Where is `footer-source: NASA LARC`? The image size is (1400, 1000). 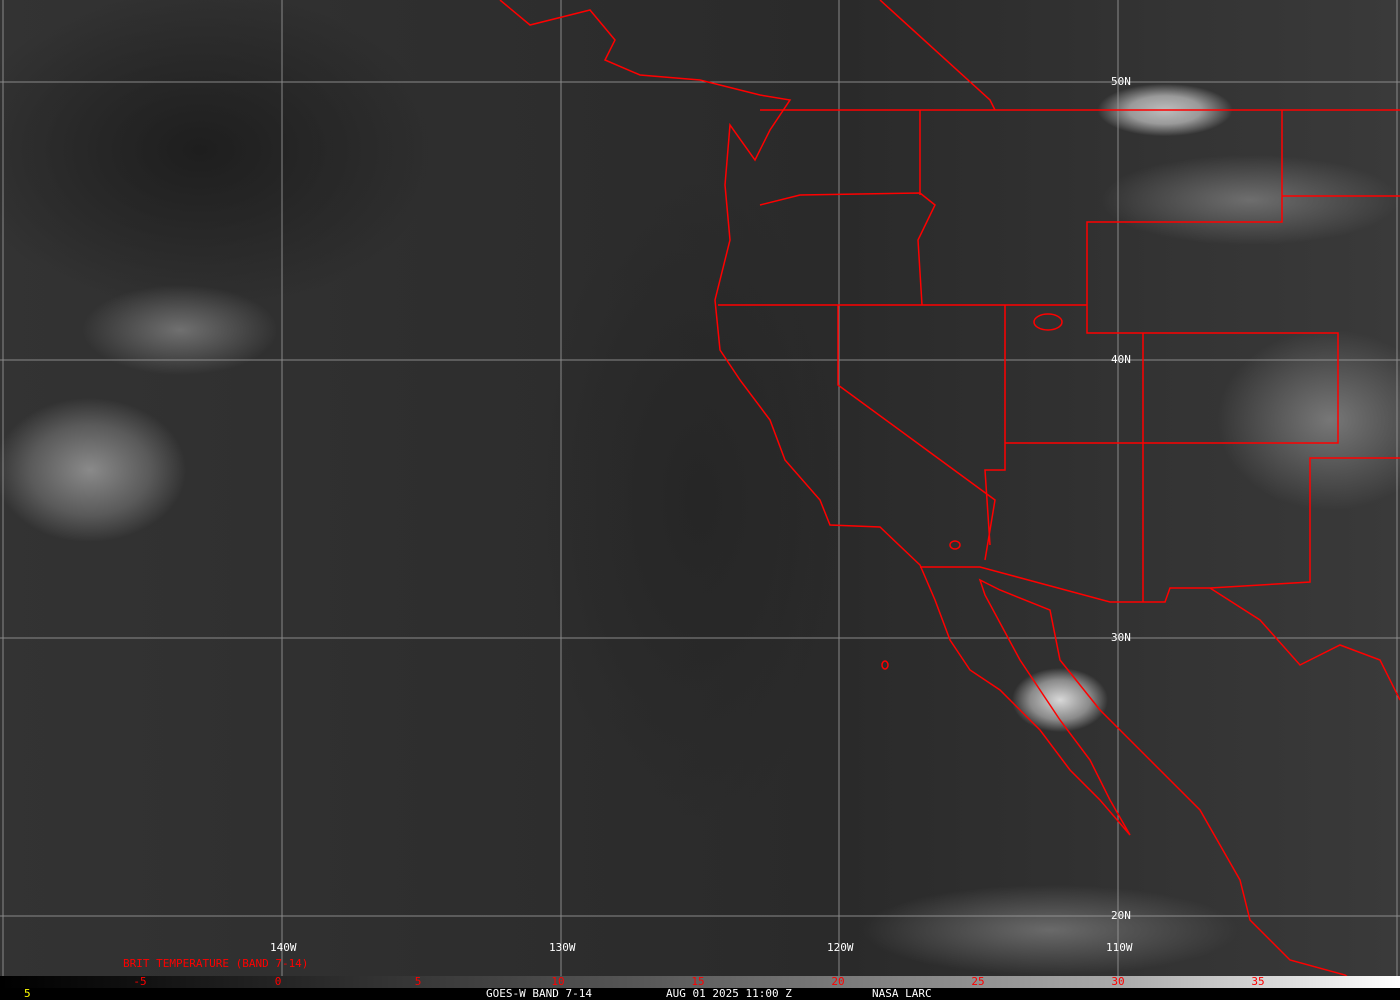
footer-source: NASA LARC is located at coordinates (902, 993).